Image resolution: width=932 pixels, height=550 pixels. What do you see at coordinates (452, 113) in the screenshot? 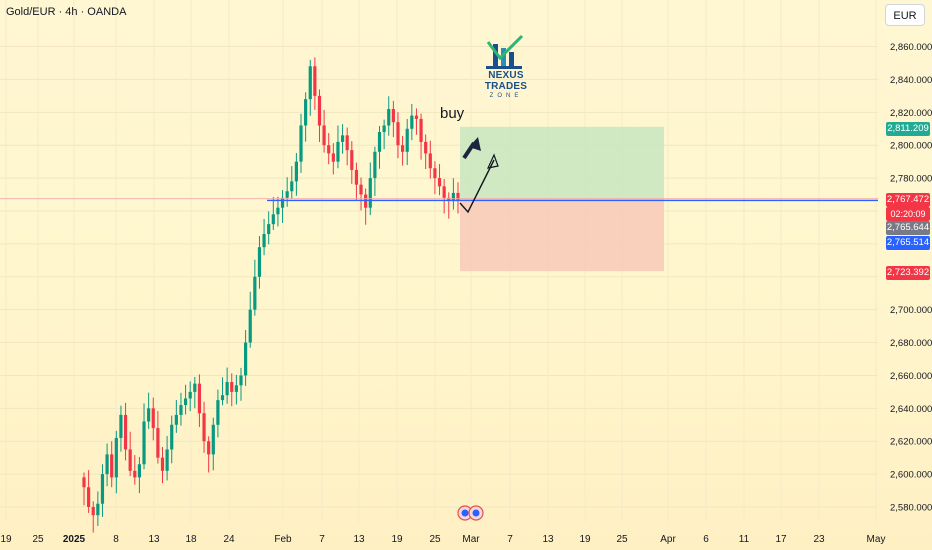
I see `buy-annotation: buy` at bounding box center [452, 113].